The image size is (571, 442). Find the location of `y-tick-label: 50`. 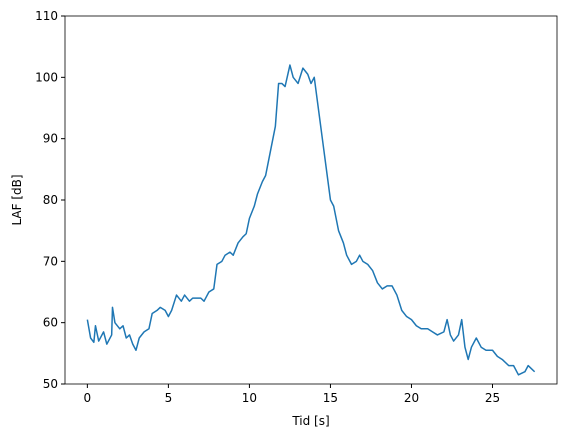

y-tick-label: 50 is located at coordinates (50, 384).